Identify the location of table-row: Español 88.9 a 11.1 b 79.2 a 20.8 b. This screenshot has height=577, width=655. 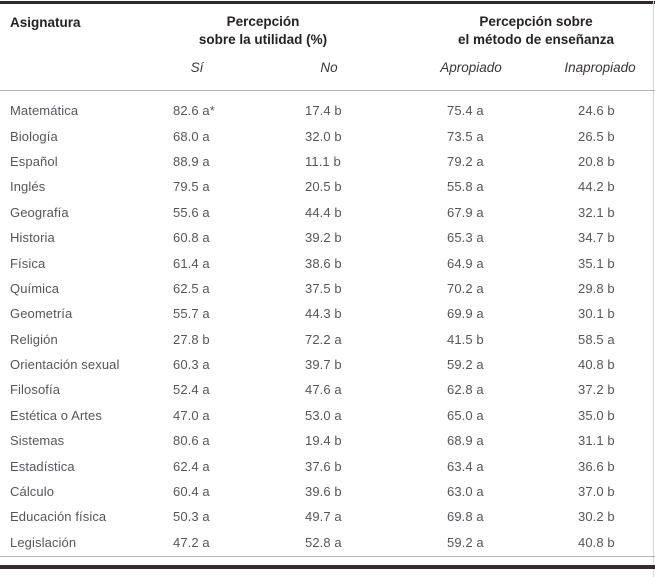
(327, 161).